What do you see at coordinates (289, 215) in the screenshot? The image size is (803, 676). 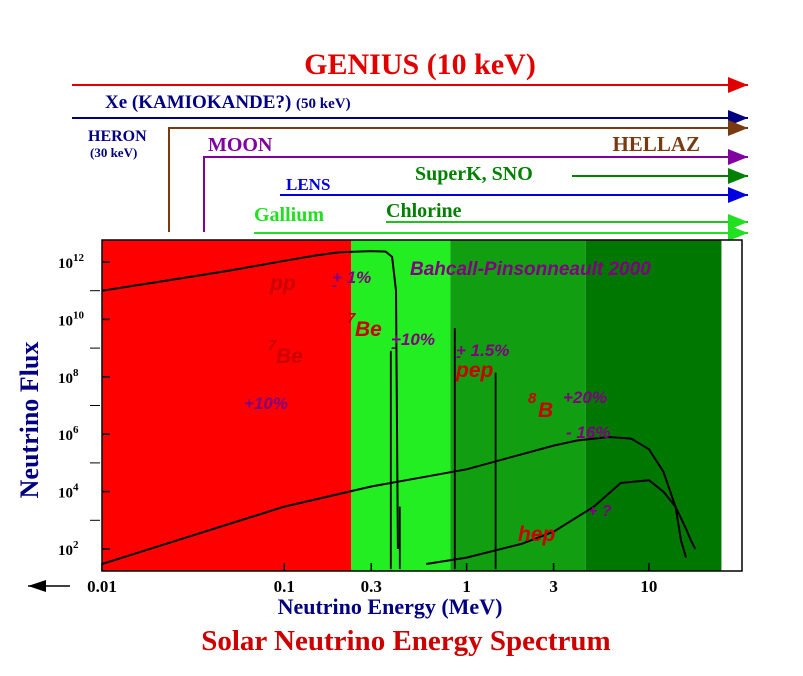 I see `gallium-label: Gallium` at bounding box center [289, 215].